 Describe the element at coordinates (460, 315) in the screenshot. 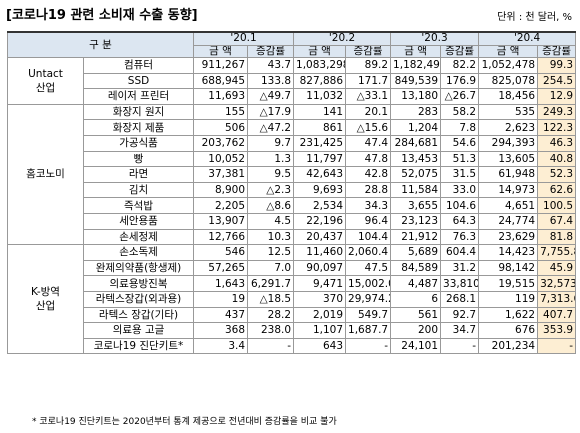

I see `value-cell: 92.7` at that location.